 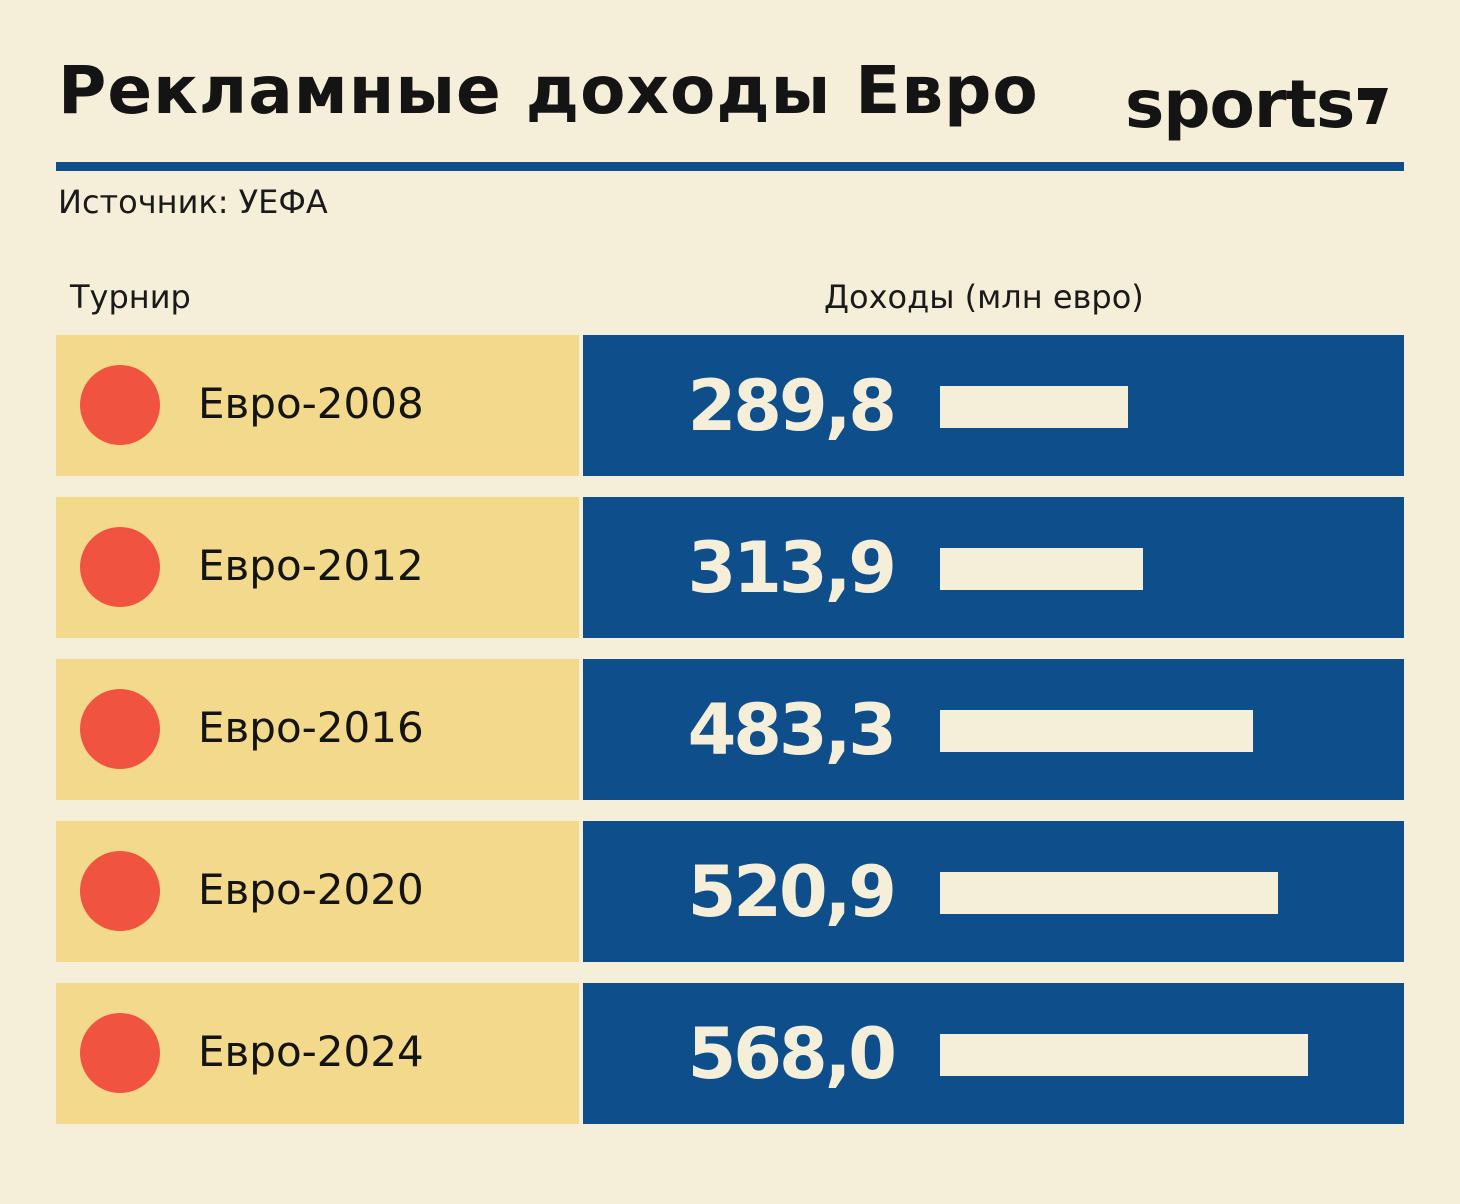 I want to click on income-cell: 568,0, so click(x=993, y=1053).